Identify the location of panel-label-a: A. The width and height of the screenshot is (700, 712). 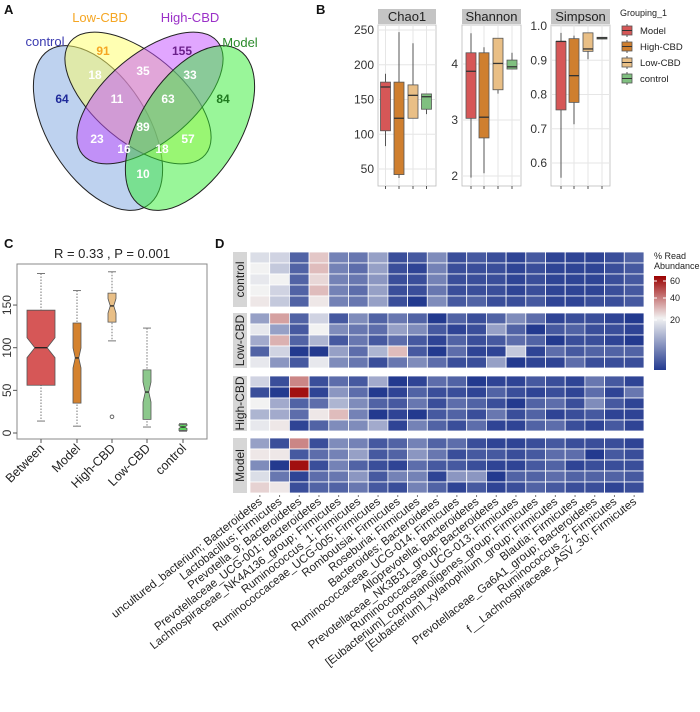
(9, 9).